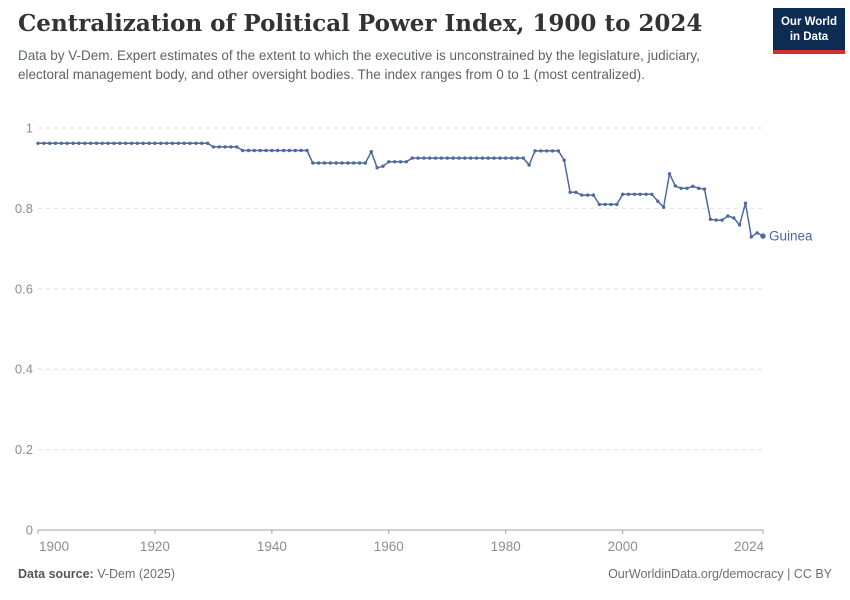 The height and width of the screenshot is (600, 850). I want to click on y-tick-label: 1, so click(29, 128).